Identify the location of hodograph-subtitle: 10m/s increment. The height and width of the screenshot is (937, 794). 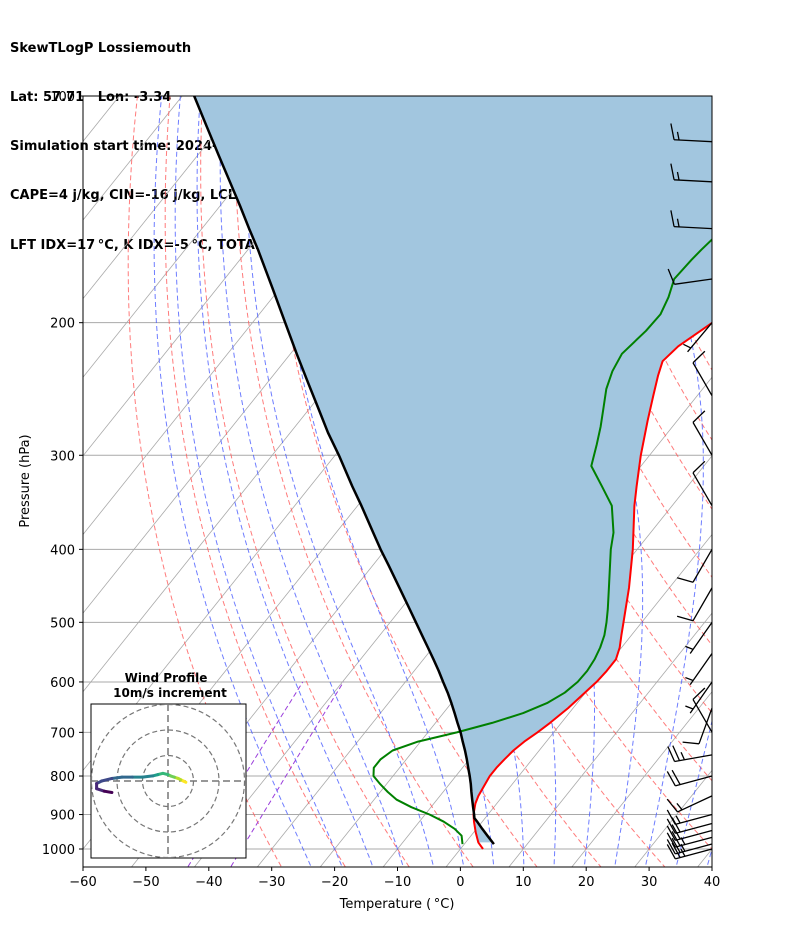
(170, 693).